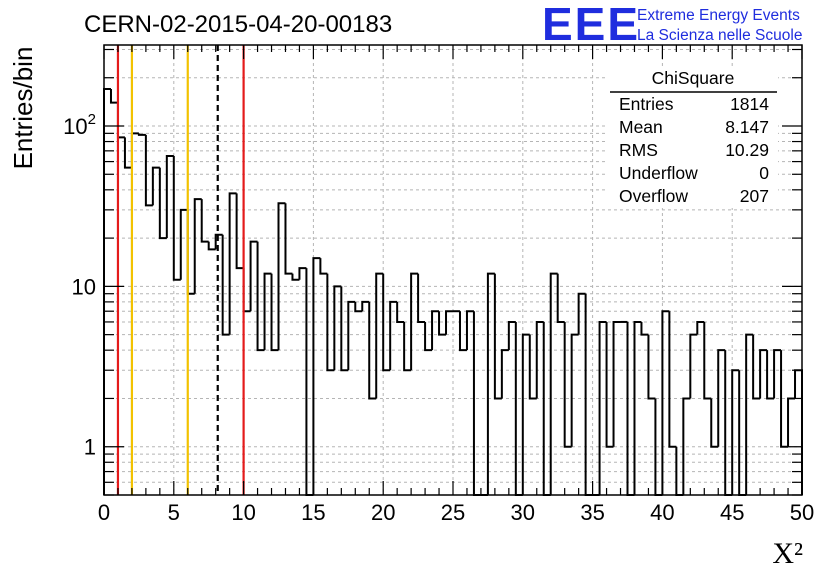 The image size is (836, 572). Describe the element at coordinates (90, 447) in the screenshot. I see `y-tick-label: 1` at that location.